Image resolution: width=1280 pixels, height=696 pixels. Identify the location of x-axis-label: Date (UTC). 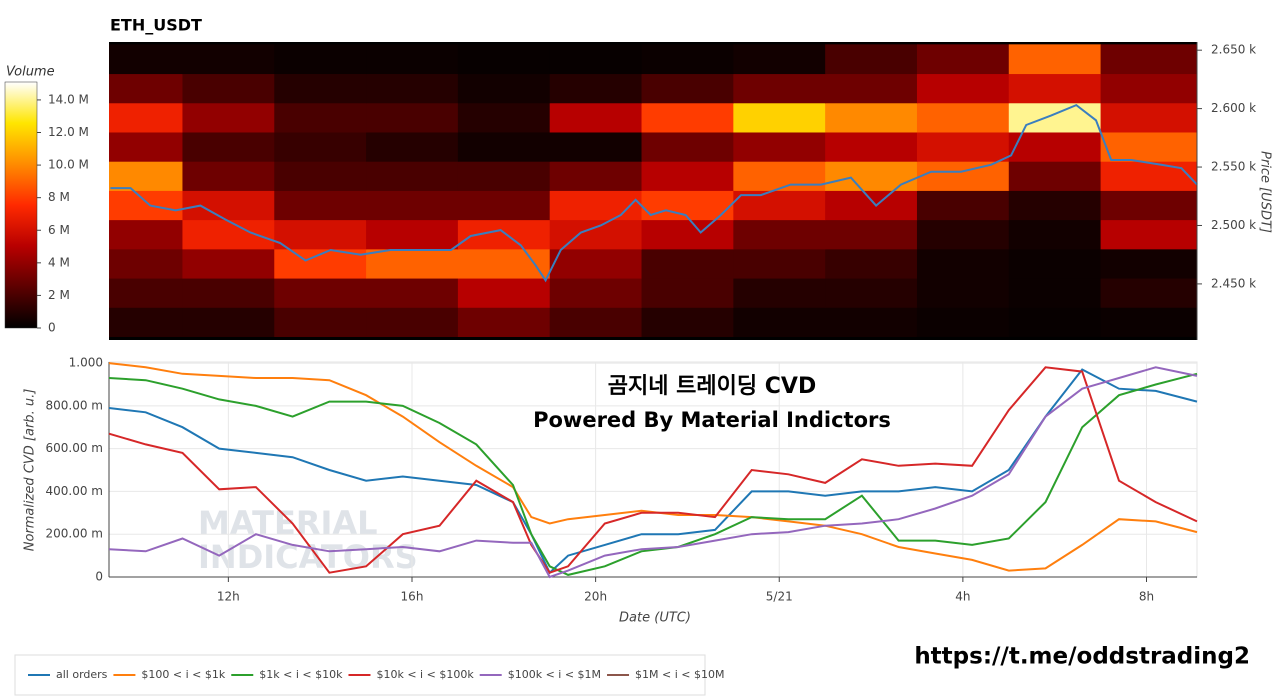
(655, 618).